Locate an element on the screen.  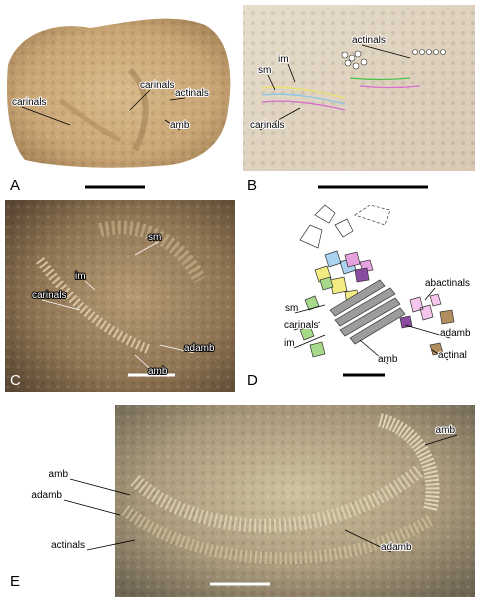
panel-letter: D is located at coordinates (252, 380).